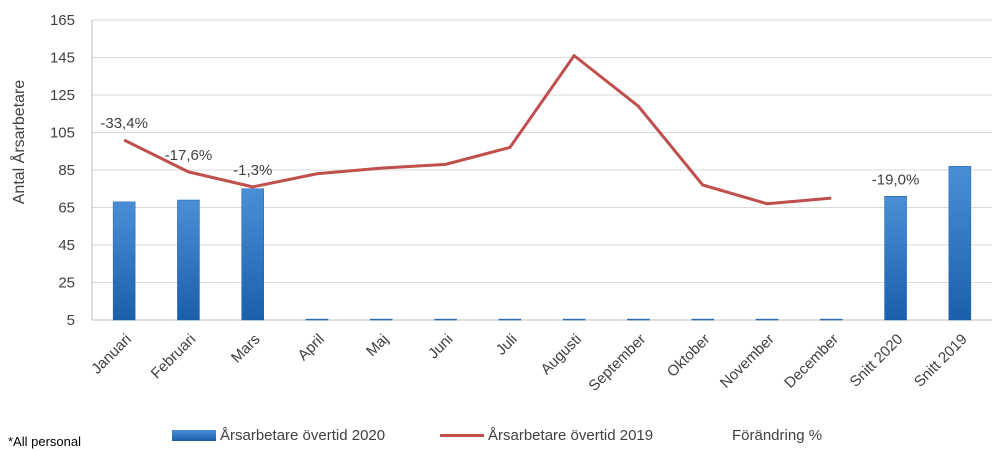 Image resolution: width=1000 pixels, height=450 pixels. Describe the element at coordinates (62, 133) in the screenshot. I see `y-tick-label: 105` at that location.